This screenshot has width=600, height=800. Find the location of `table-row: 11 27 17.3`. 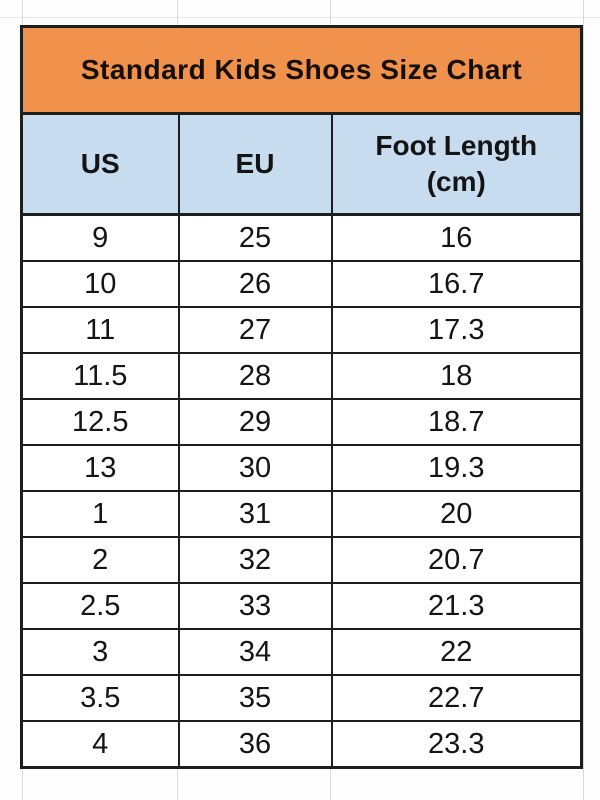

table-row: 11 27 17.3 is located at coordinates (301, 330).